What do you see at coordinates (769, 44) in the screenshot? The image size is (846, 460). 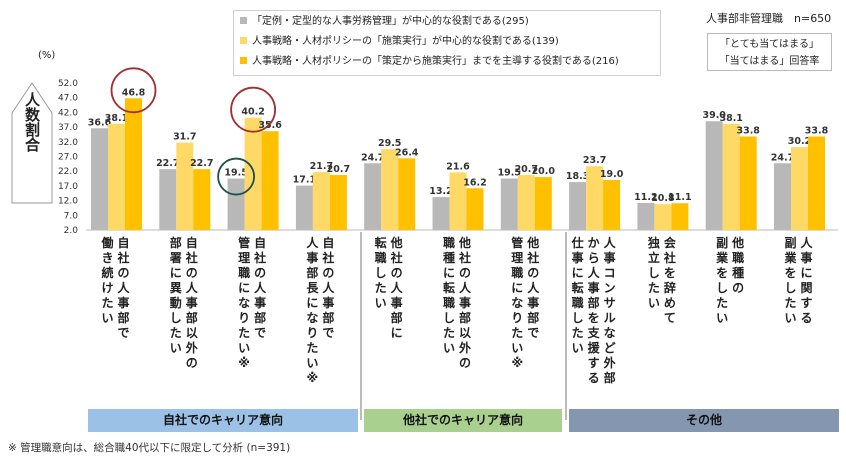 I see `note-line-1: 「とても当てはまる」` at bounding box center [769, 44].